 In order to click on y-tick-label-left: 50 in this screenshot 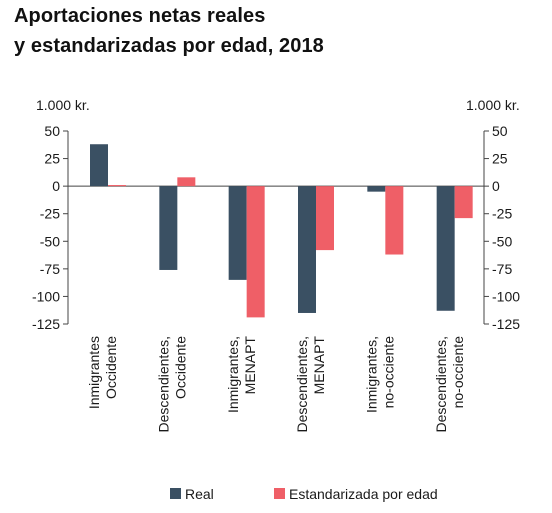, I will do `click(52, 131)`.